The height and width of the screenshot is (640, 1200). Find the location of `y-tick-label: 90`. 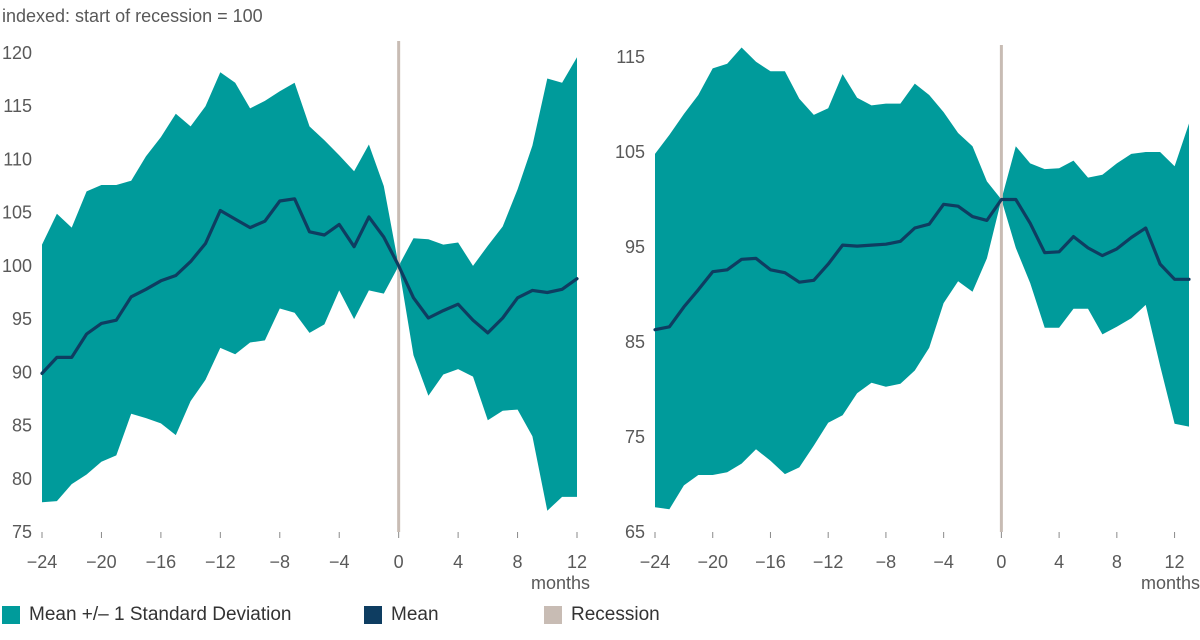

y-tick-label: 90 is located at coordinates (22, 372).